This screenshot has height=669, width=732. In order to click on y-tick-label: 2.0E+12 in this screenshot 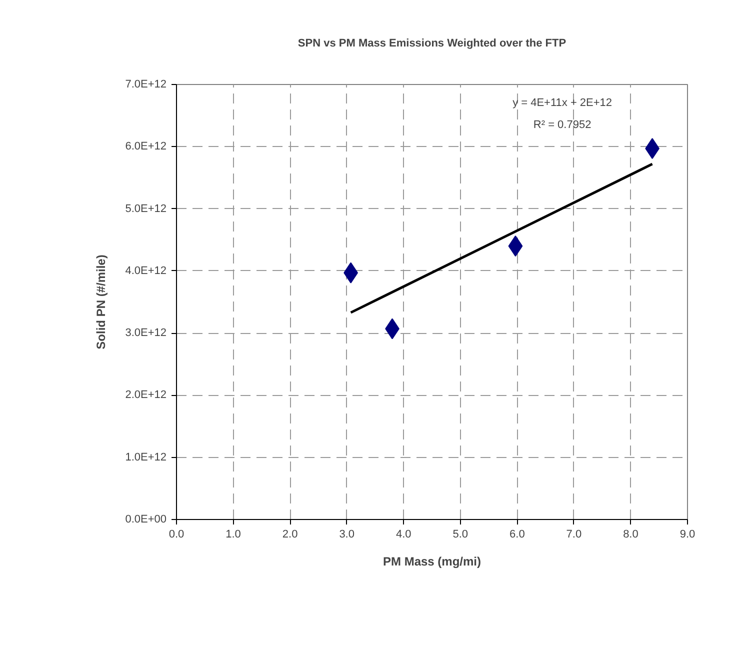, I will do `click(146, 395)`.